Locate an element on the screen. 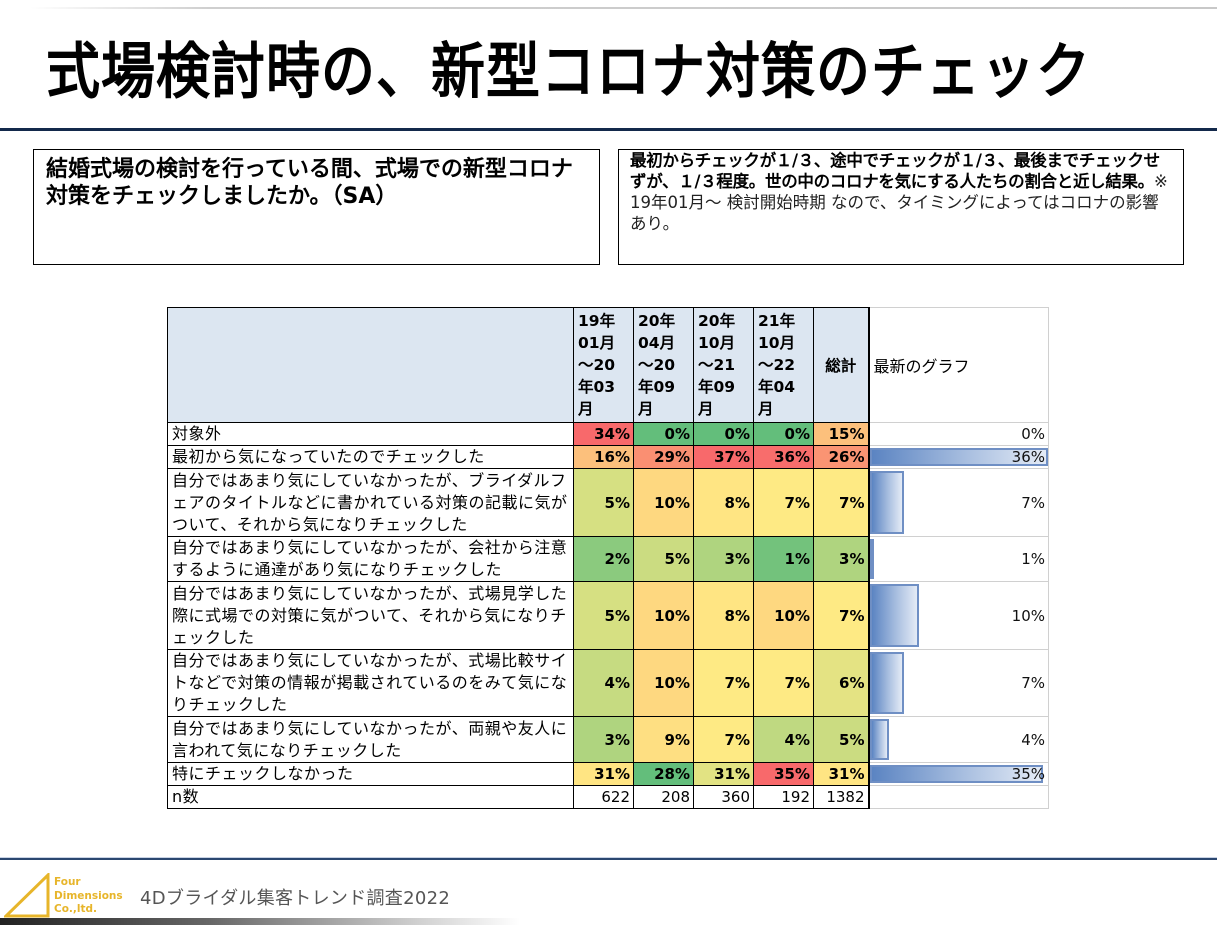 The image size is (1217, 925). value-cell: 9% is located at coordinates (663, 739).